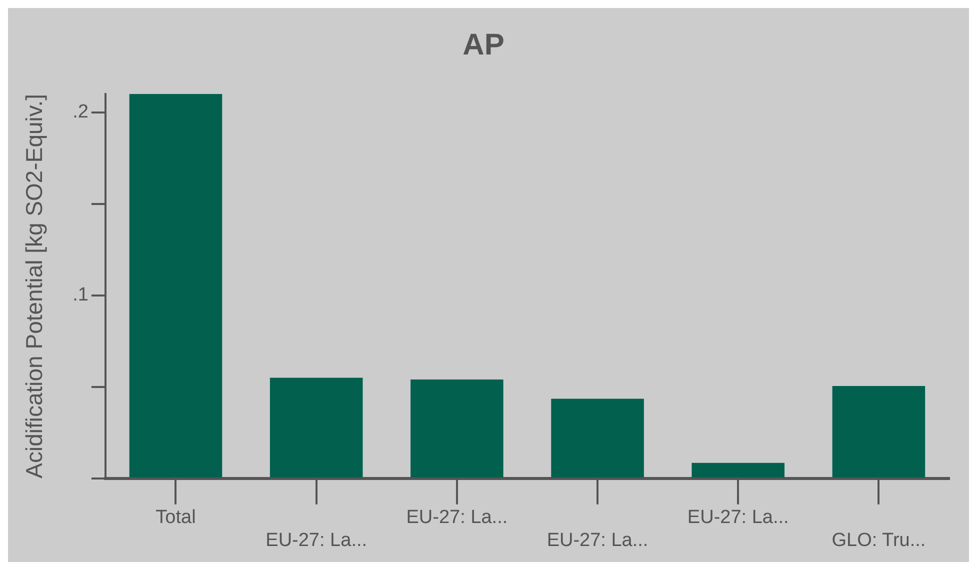 The width and height of the screenshot is (977, 570). What do you see at coordinates (80, 295) in the screenshot?
I see `y-tick-label: .1` at bounding box center [80, 295].